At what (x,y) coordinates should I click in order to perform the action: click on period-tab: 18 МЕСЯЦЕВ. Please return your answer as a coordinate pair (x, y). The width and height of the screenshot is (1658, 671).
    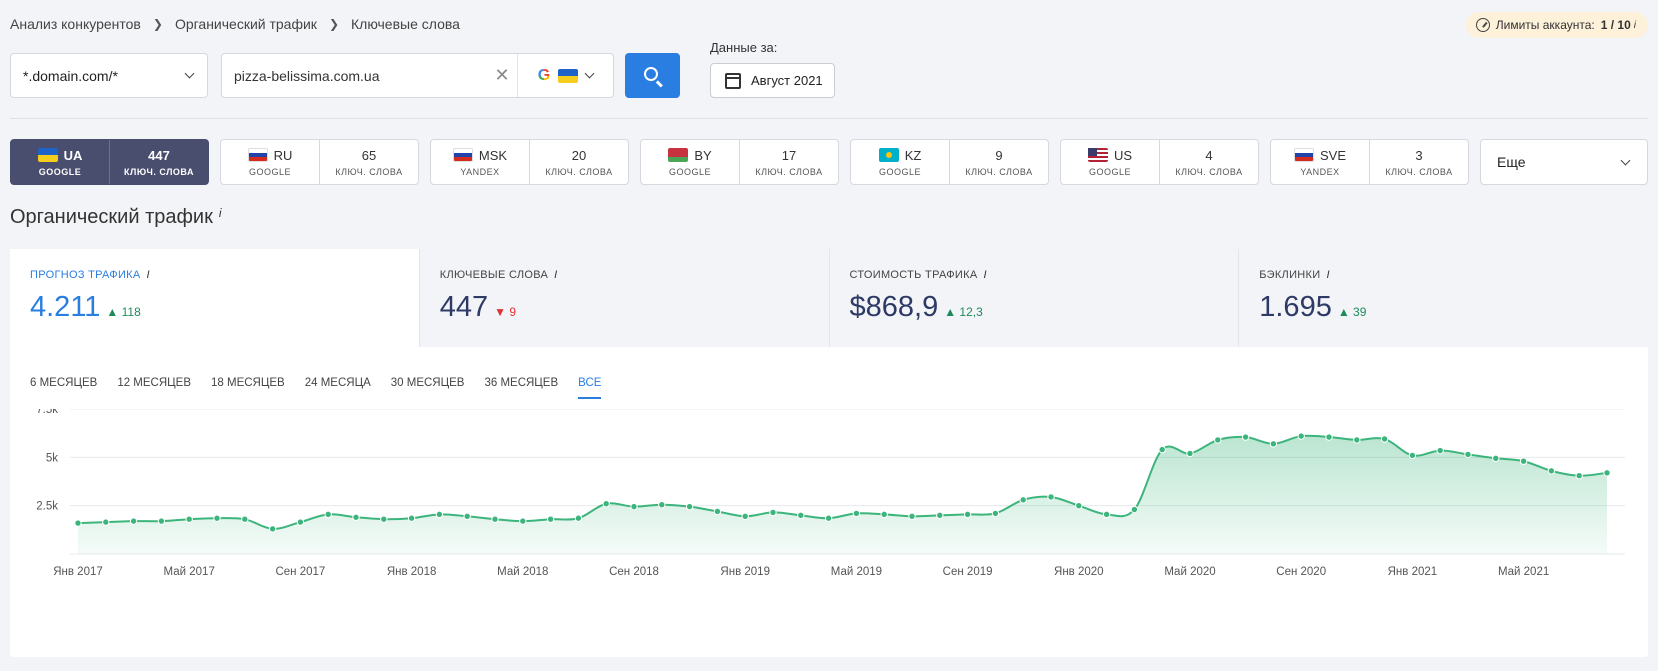
    Looking at the image, I should click on (248, 383).